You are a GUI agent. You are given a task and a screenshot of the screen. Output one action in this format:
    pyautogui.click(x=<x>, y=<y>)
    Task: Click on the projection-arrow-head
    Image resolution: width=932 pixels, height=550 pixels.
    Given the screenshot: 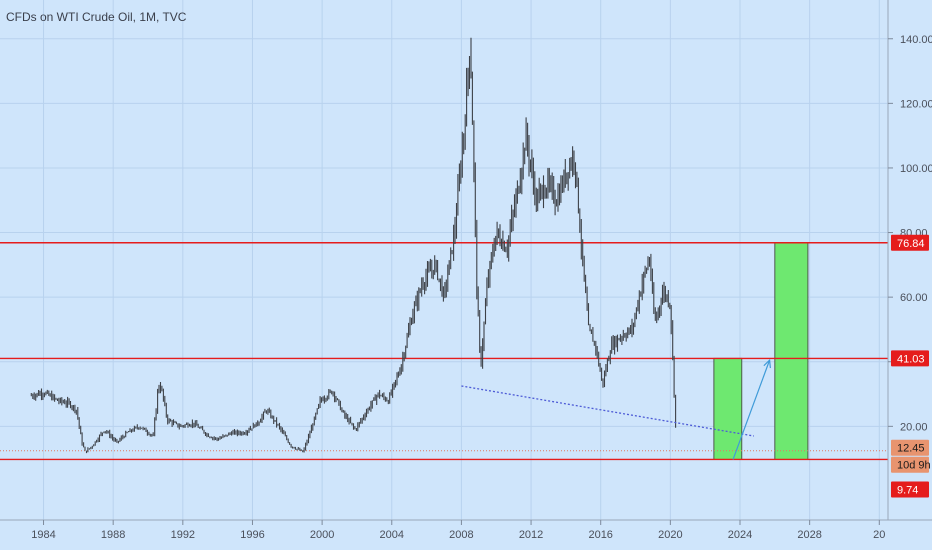 What is the action you would take?
    pyautogui.click(x=767, y=363)
    